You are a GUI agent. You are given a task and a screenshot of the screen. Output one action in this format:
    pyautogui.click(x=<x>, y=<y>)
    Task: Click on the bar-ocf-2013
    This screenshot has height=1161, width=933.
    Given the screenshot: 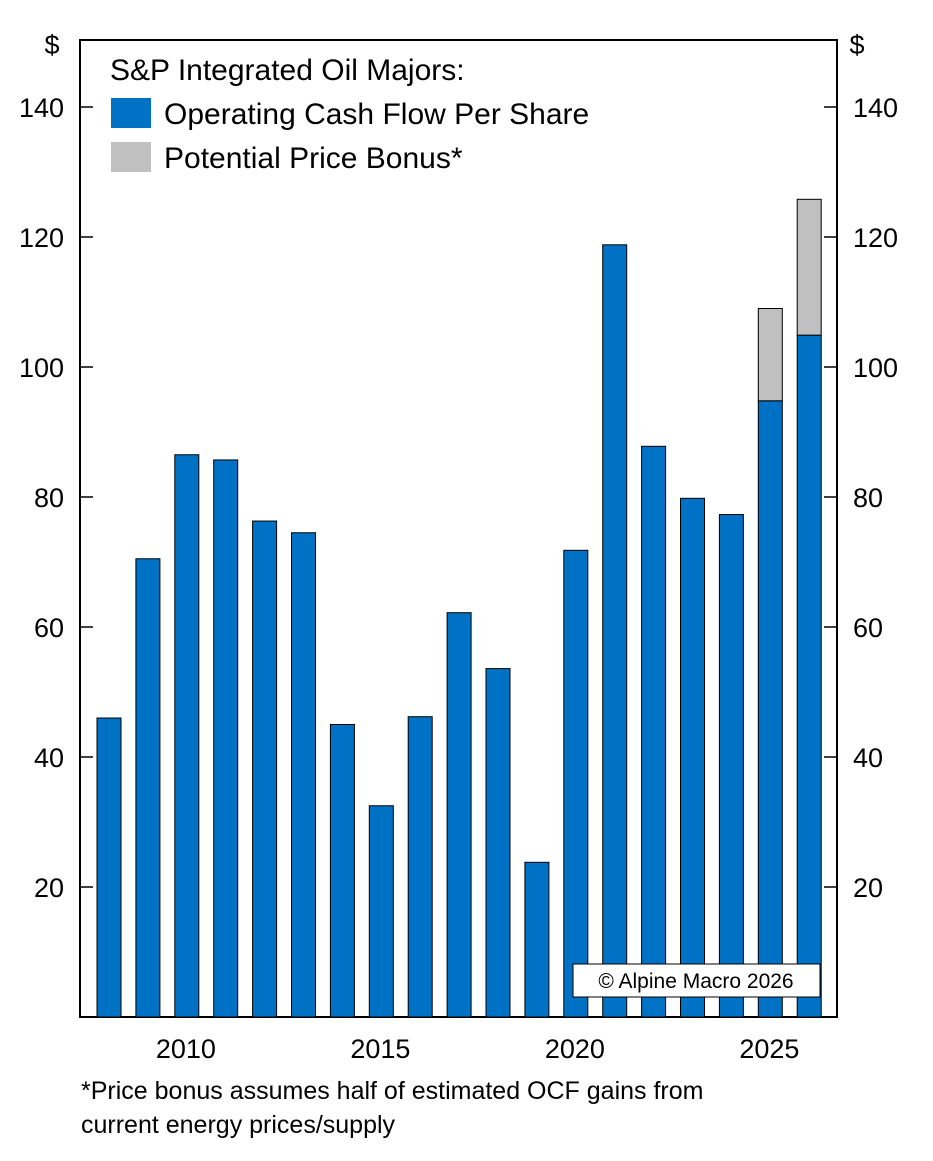 What is the action you would take?
    pyautogui.click(x=265, y=769)
    